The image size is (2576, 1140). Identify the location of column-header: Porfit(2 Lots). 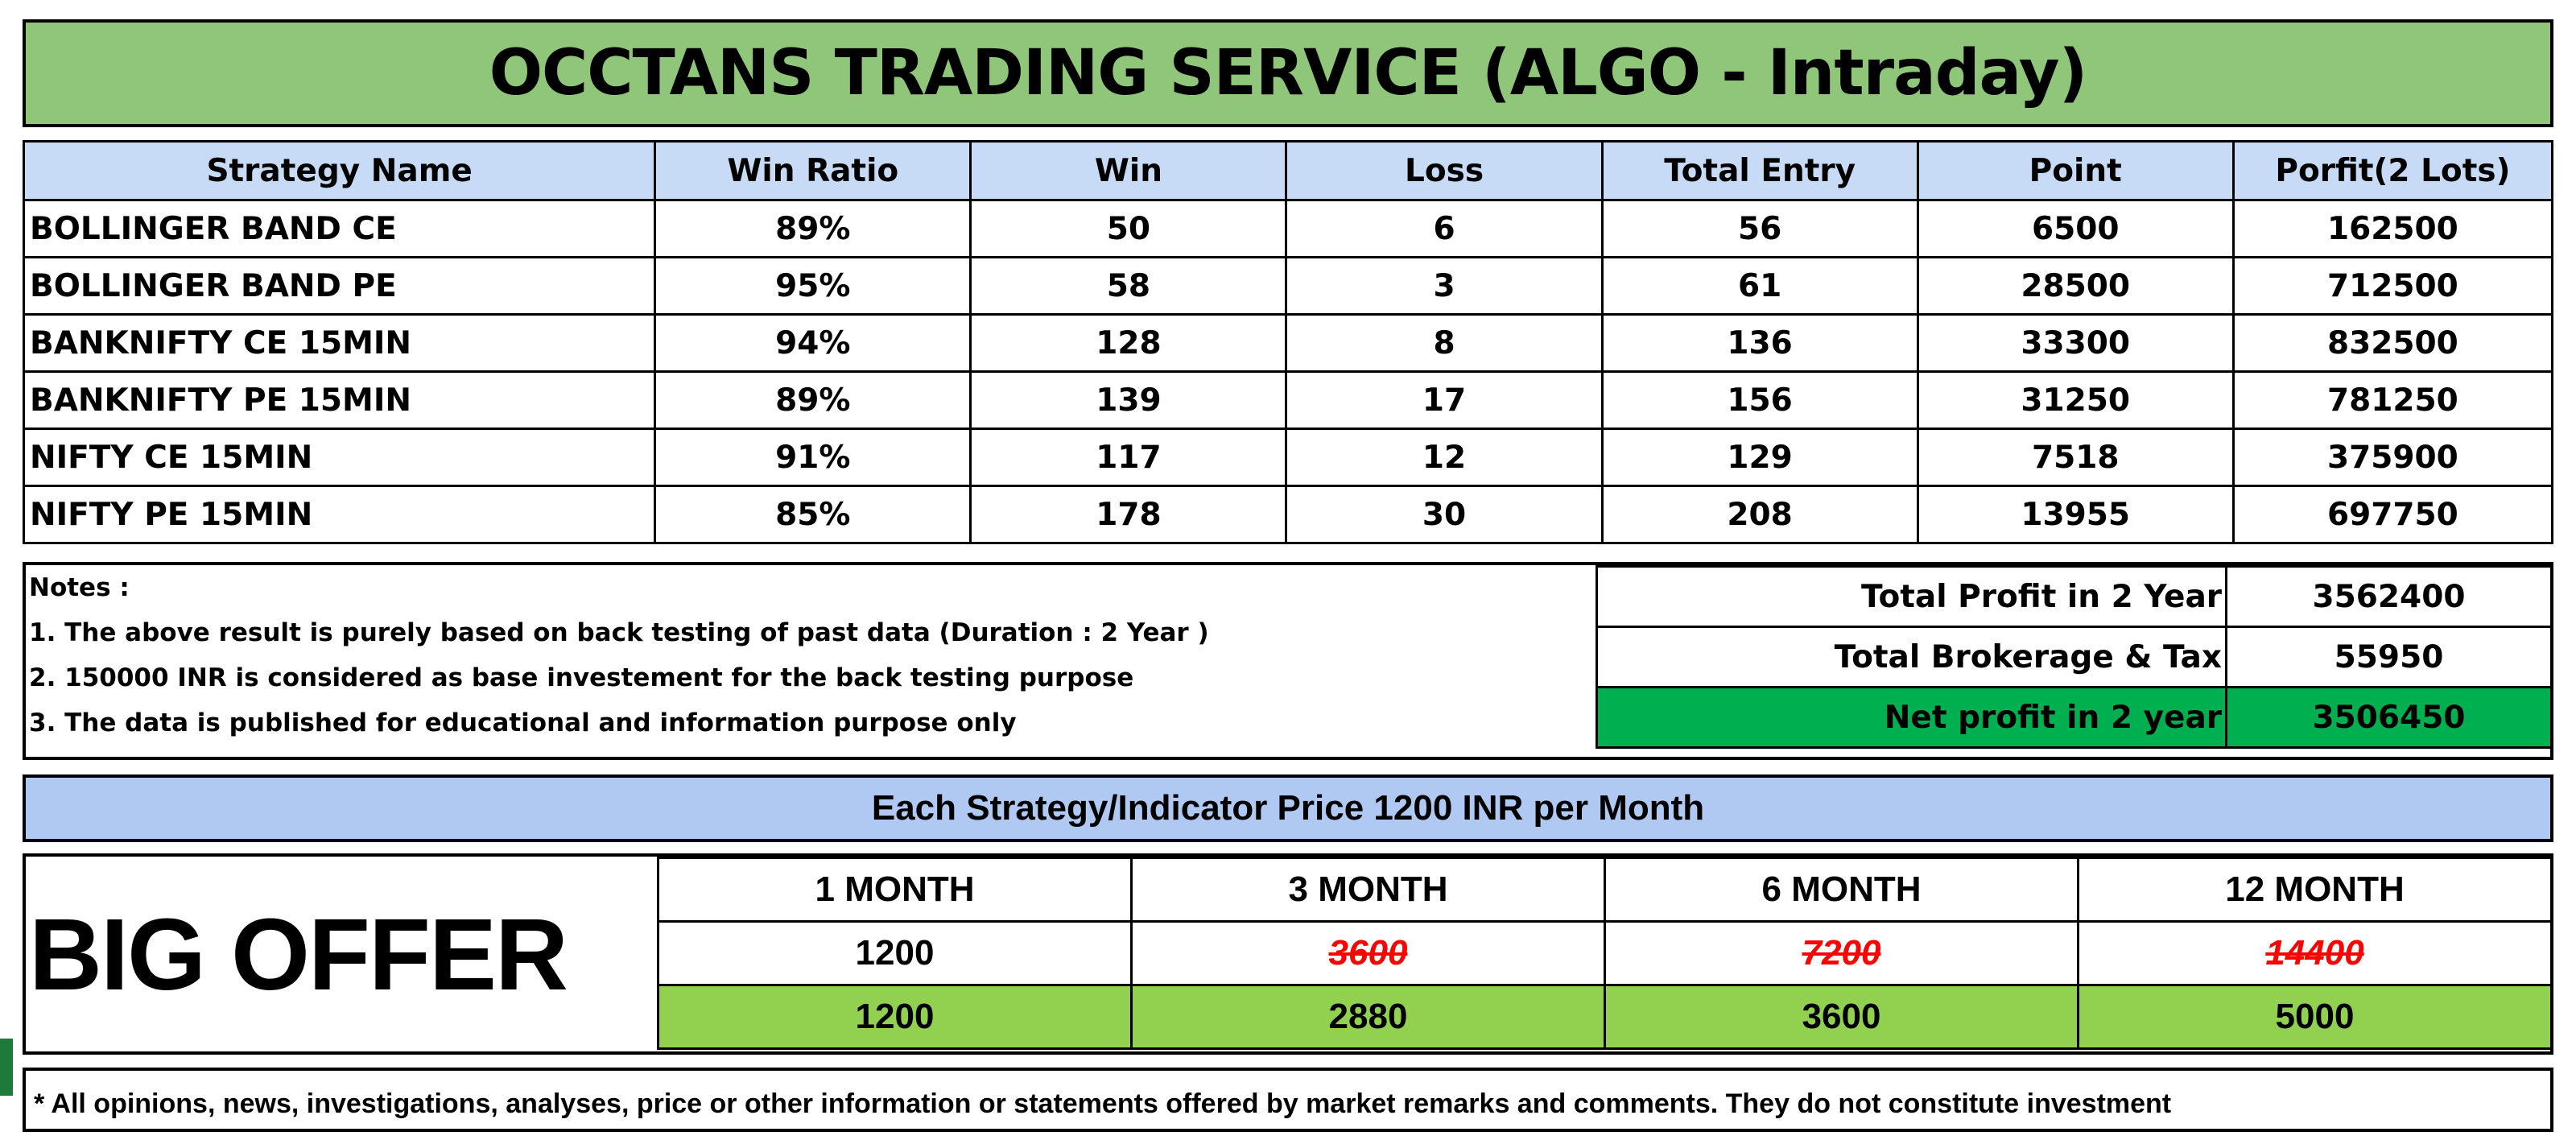
(2392, 170).